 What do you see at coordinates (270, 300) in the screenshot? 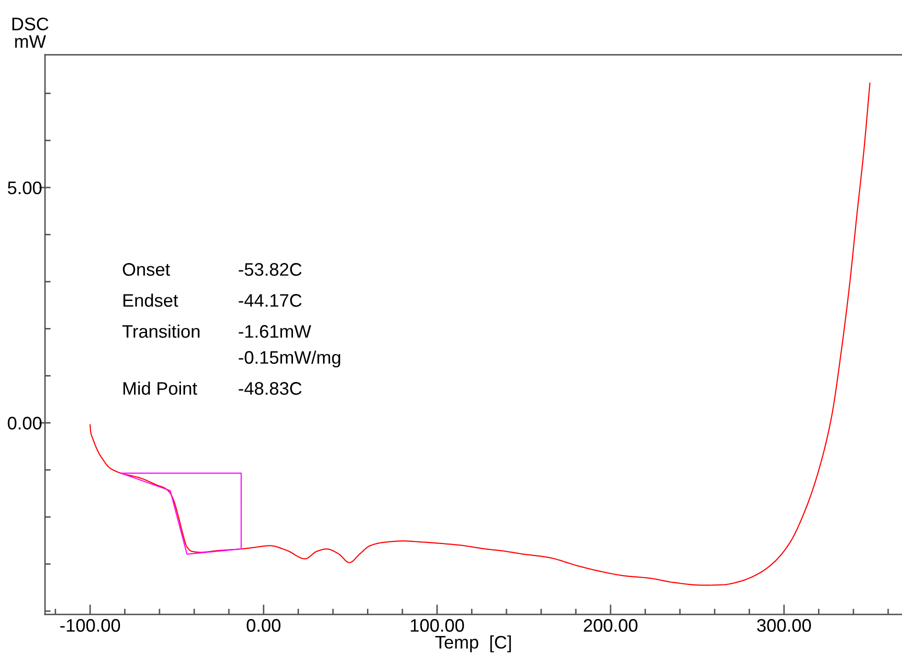
I see `annotation: -44.17C` at bounding box center [270, 300].